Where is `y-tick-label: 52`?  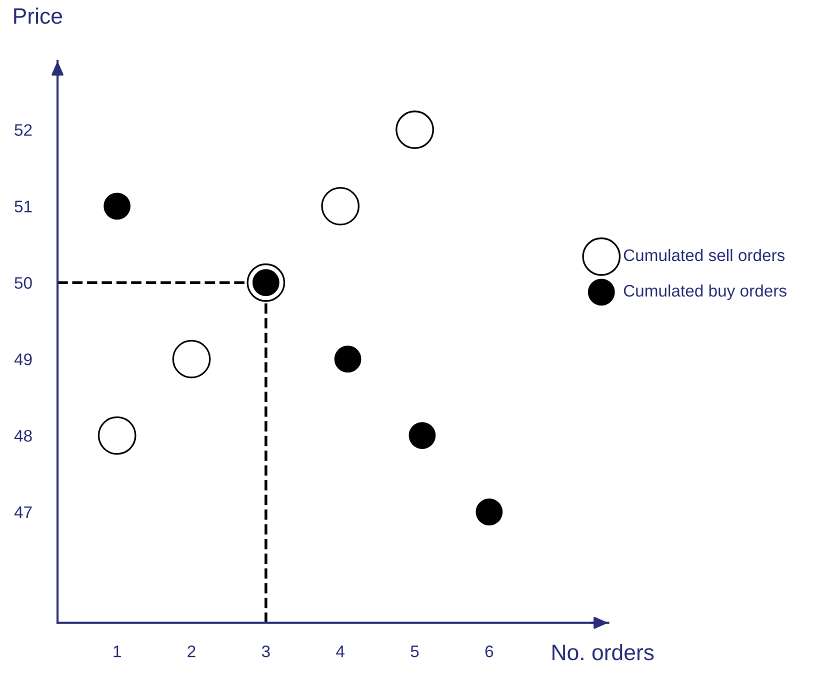
y-tick-label: 52 is located at coordinates (23, 130).